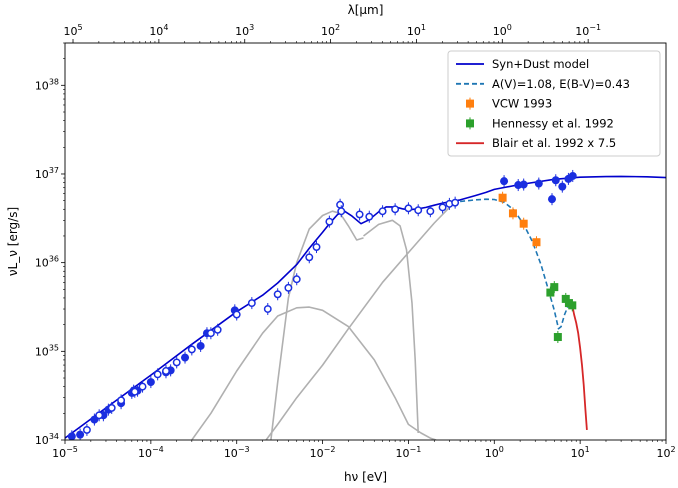 This screenshot has width=678, height=488. What do you see at coordinates (576, 364) in the screenshot?
I see `blair-et-al-1992-x-7-5-curve` at bounding box center [576, 364].